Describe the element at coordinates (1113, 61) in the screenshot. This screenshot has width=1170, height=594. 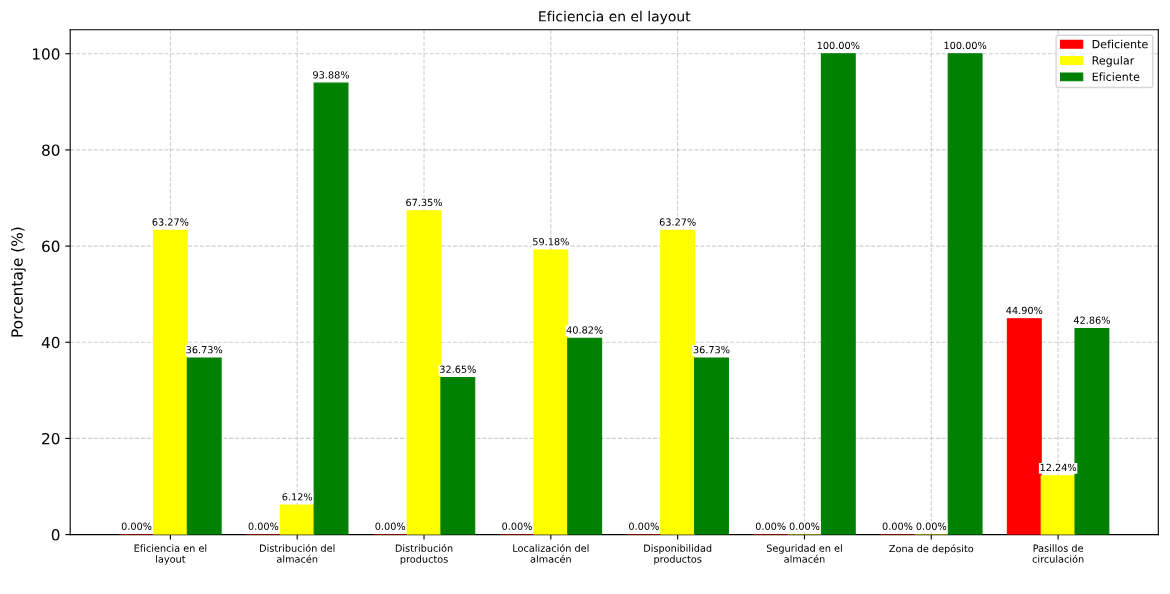
I see `legend-label: Regular` at that location.